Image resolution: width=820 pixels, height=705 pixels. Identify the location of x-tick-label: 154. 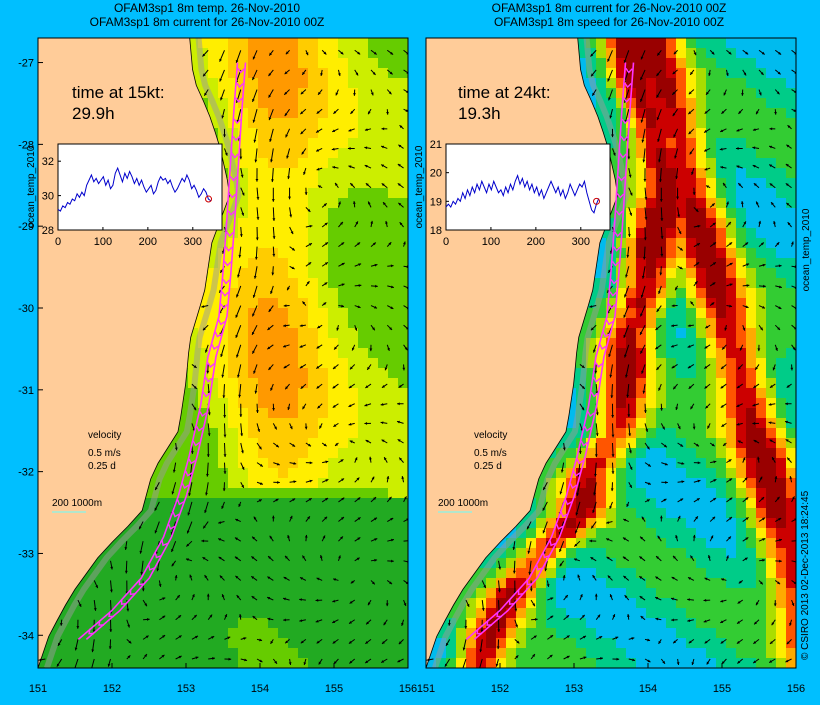
(260, 689).